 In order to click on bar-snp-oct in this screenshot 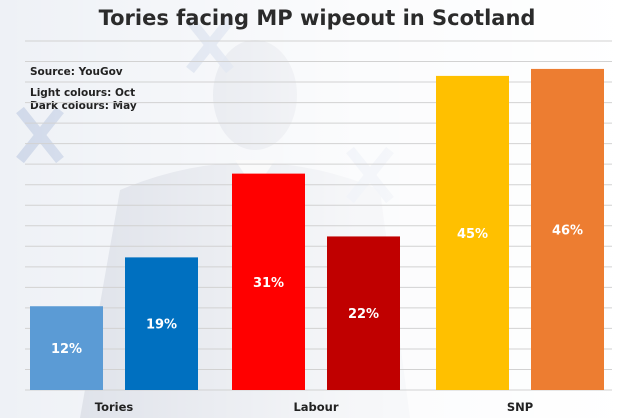, I will do `click(472, 233)`.